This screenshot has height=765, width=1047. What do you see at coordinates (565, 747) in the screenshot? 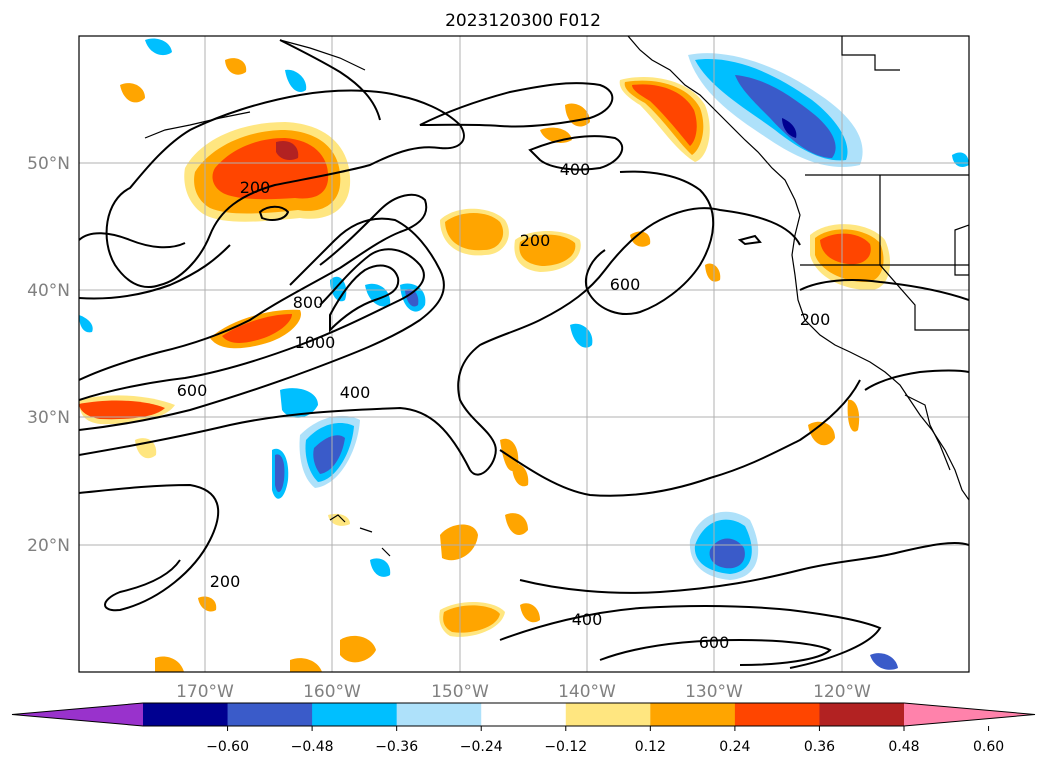
I see `colorbar-tick-label: −0.12` at bounding box center [565, 747].